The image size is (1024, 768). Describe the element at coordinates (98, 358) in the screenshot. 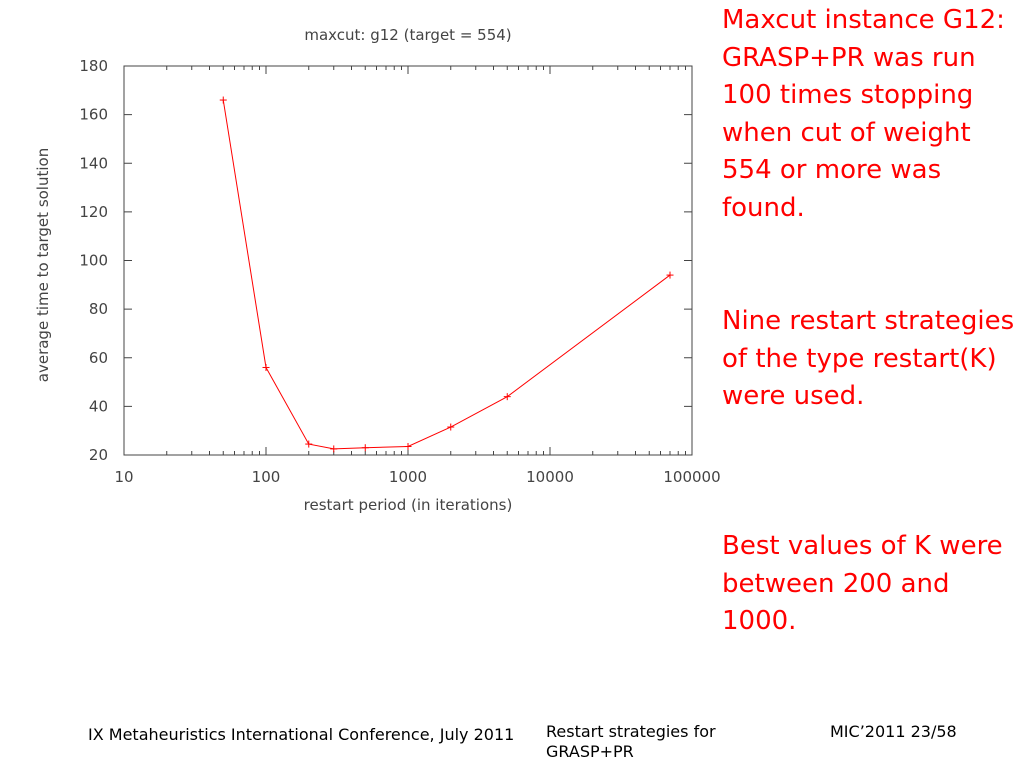

I see `y-tick-label: 60` at that location.